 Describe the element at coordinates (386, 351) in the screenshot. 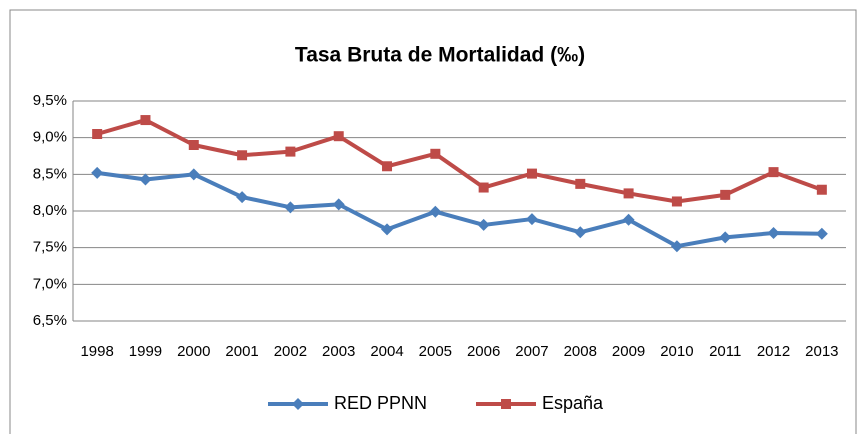

I see `x-tick-label: 2004` at that location.